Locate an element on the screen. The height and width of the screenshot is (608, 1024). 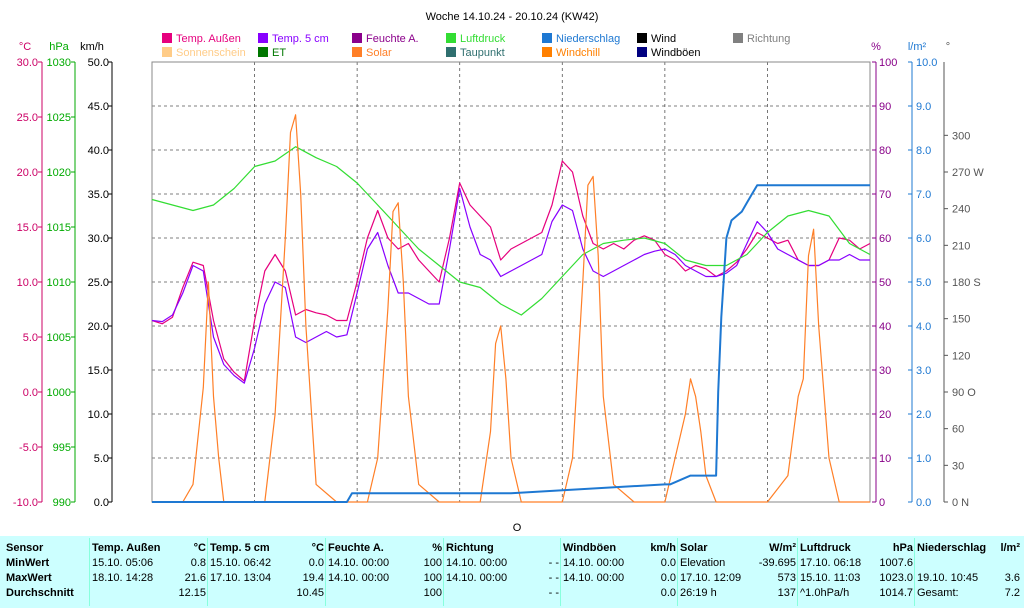
rain-tick-label: 1.0 is located at coordinates (923, 459).